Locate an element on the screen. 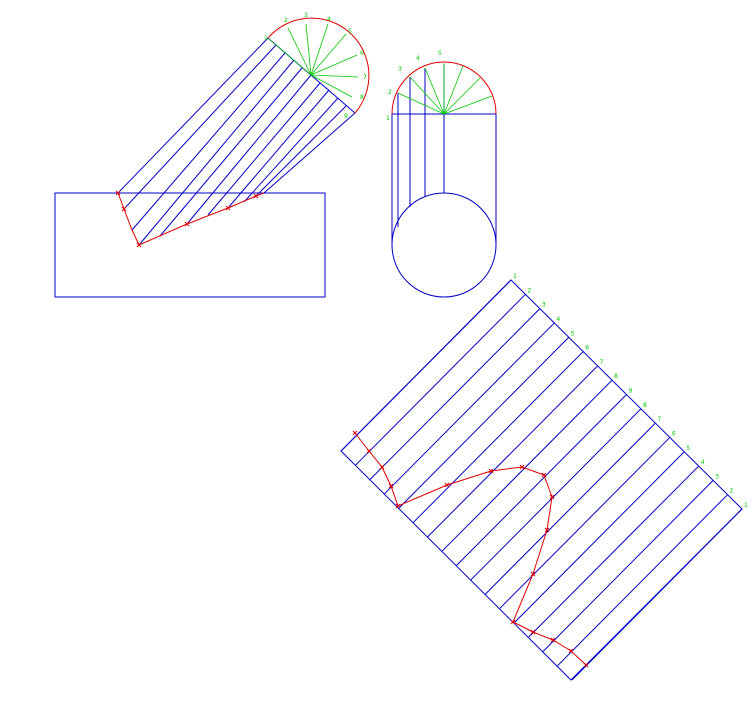 The width and height of the screenshot is (755, 716). semicircle-label: 6 is located at coordinates (362, 53).